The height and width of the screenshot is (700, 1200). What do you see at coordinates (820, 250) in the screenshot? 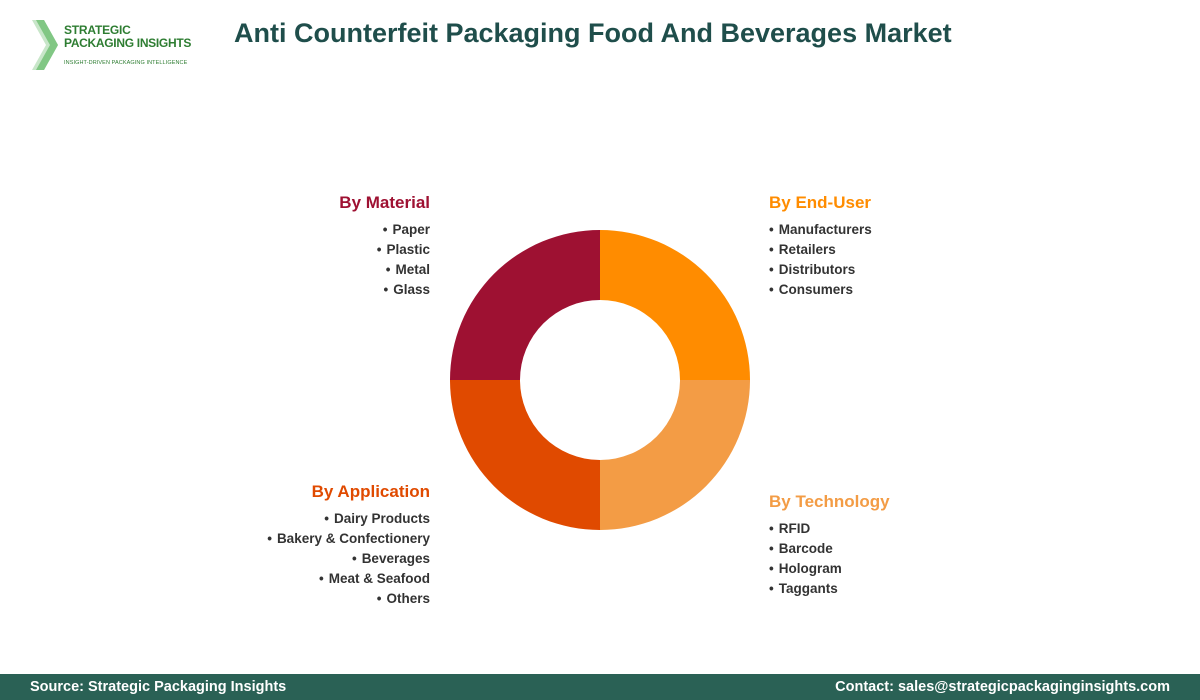
I see `list-item: Retailers` at bounding box center [820, 250].